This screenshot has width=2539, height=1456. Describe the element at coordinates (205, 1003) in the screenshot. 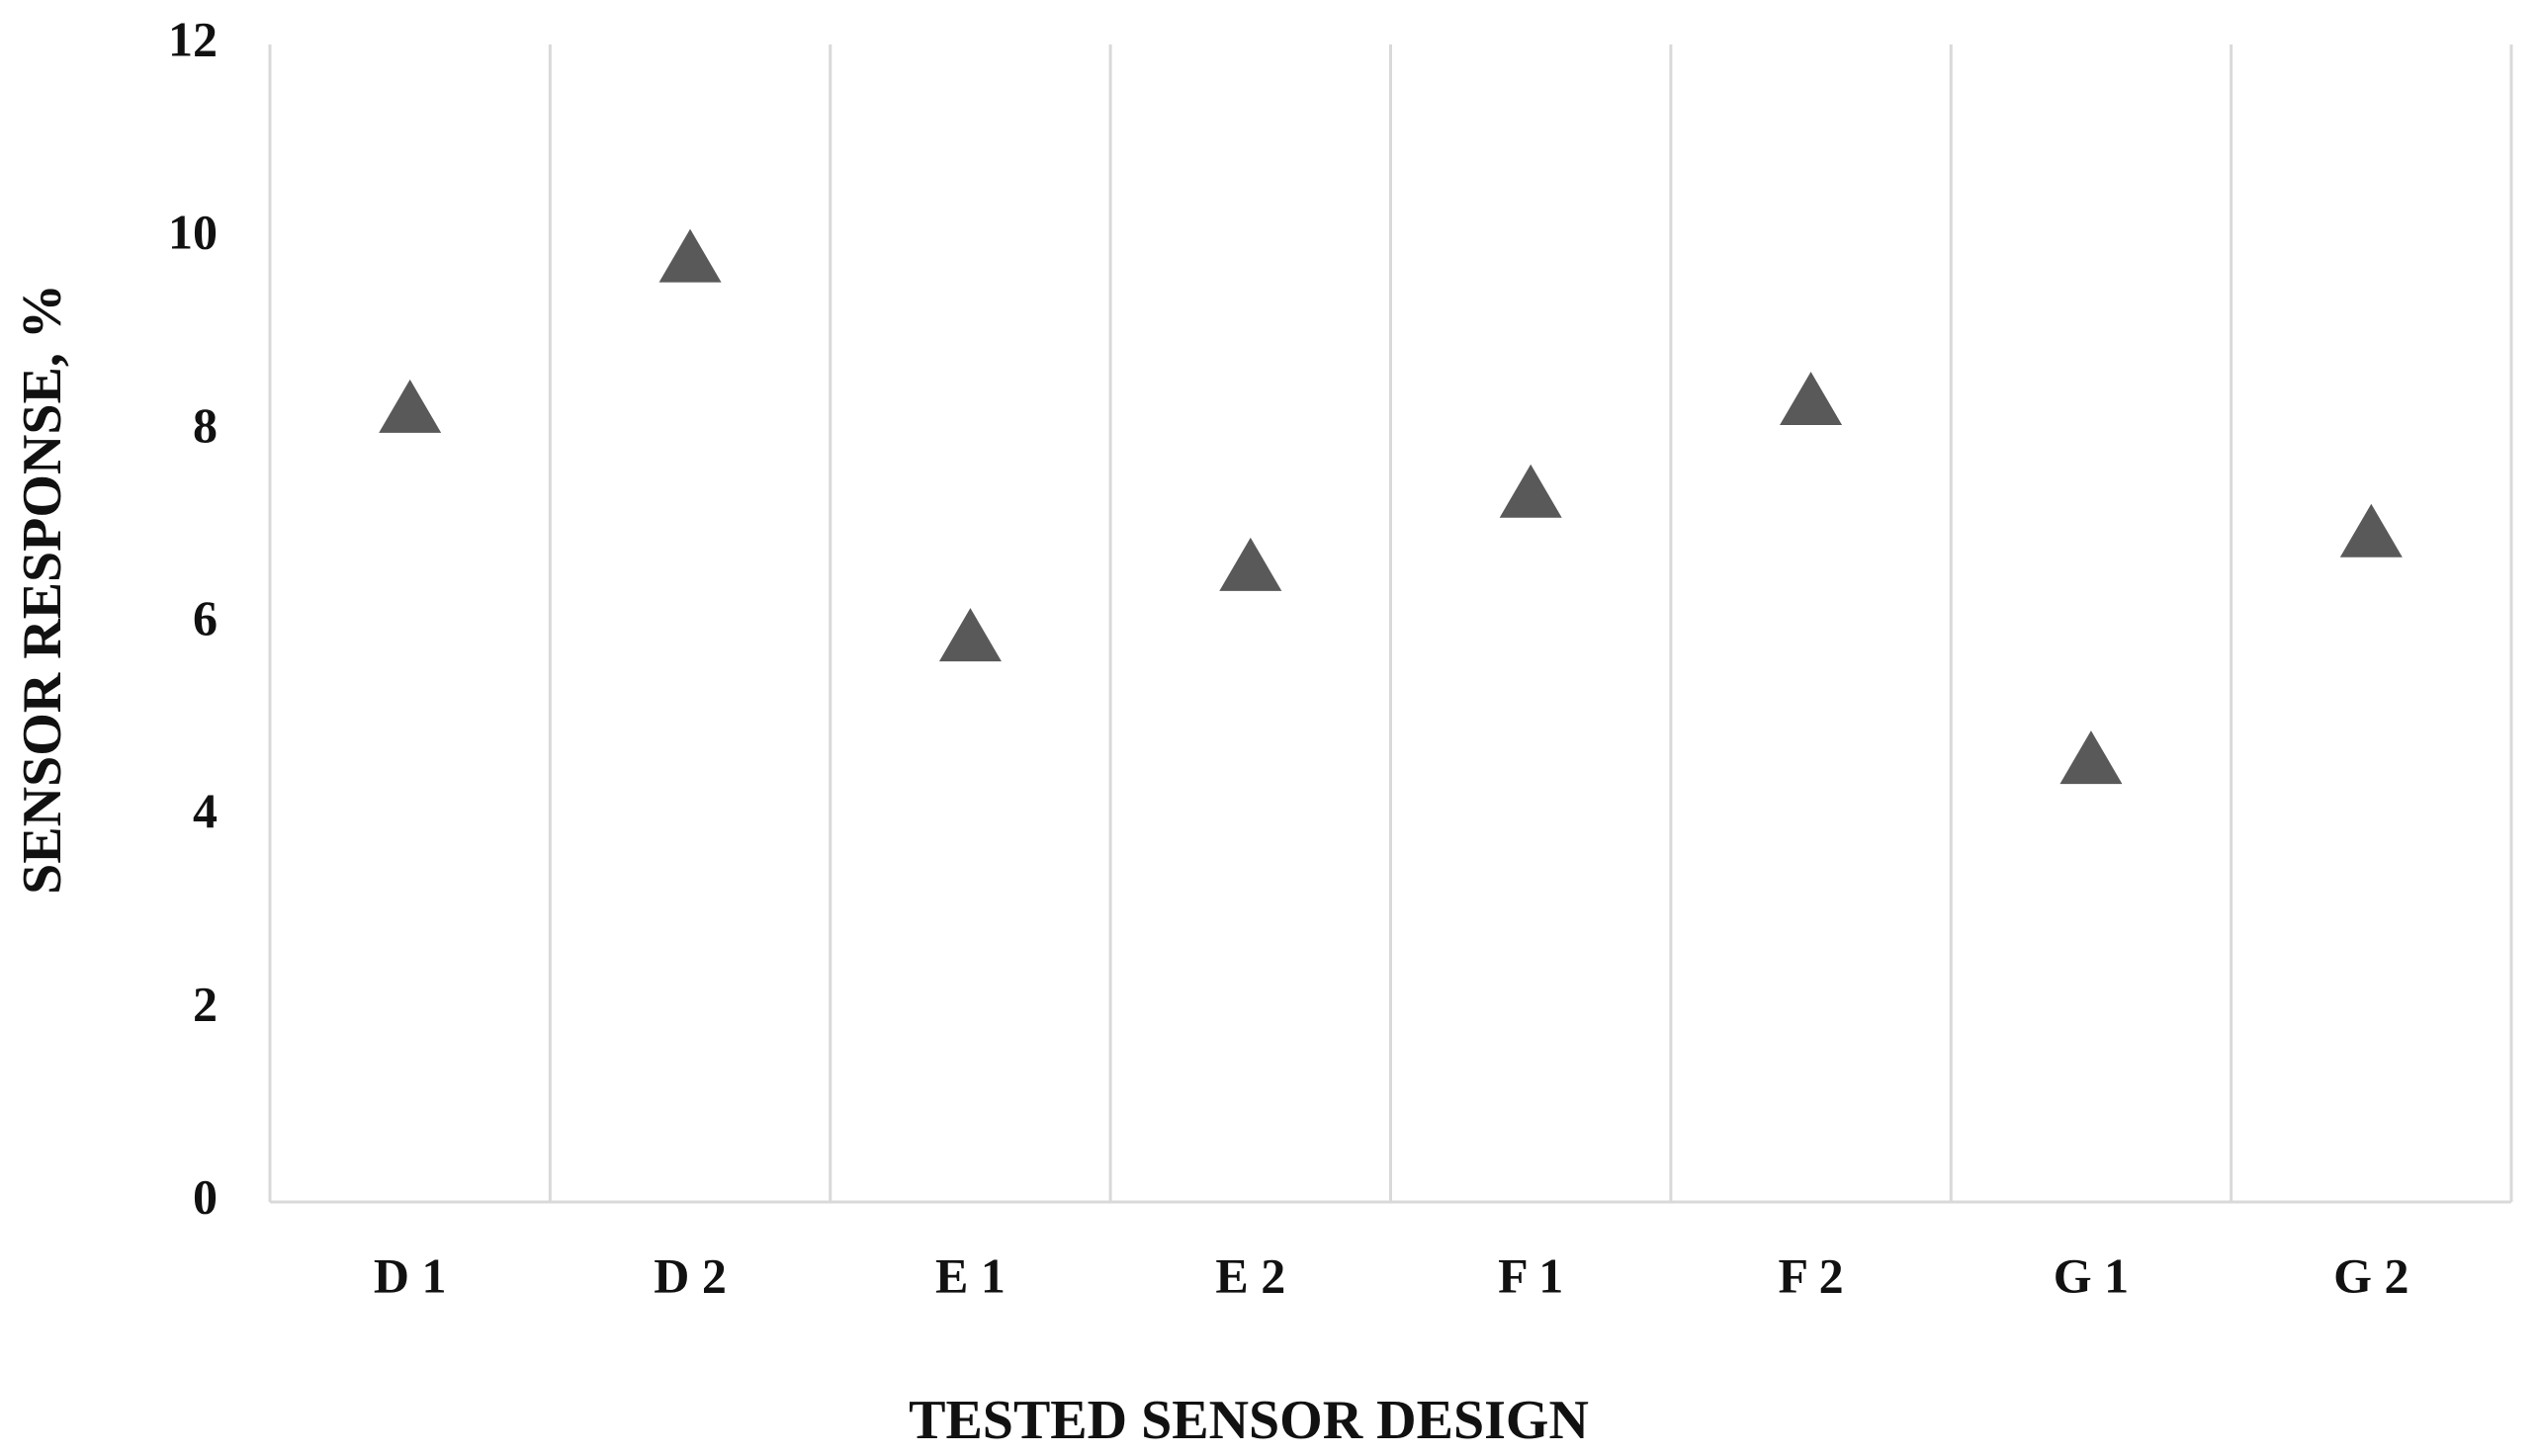

I see `y-tick-label: 2` at that location.